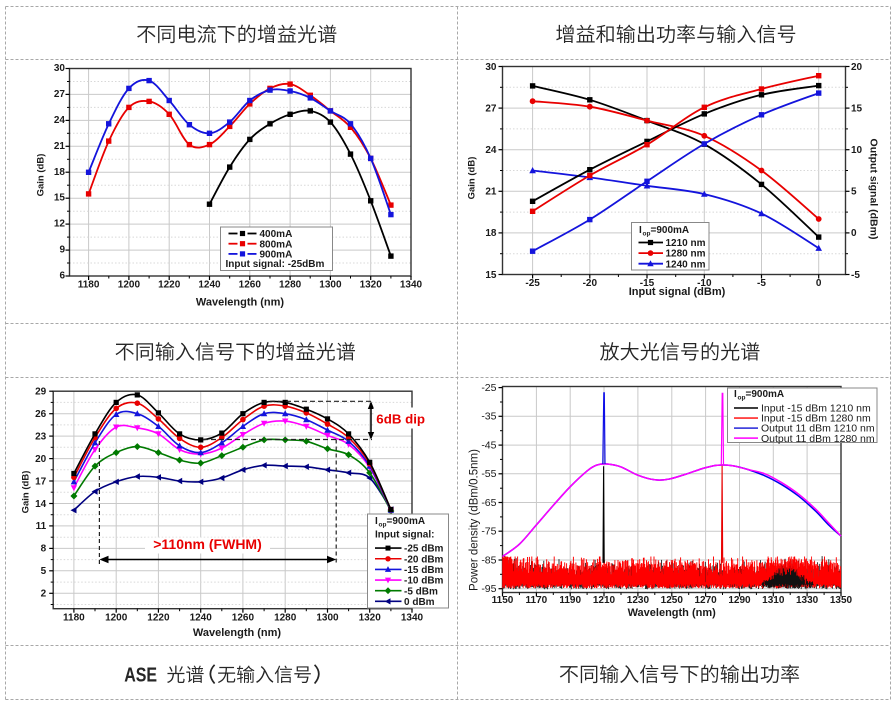 Image resolution: width=894 pixels, height=723 pixels. I want to click on svg-text: 1240 nm, so click(686, 264).